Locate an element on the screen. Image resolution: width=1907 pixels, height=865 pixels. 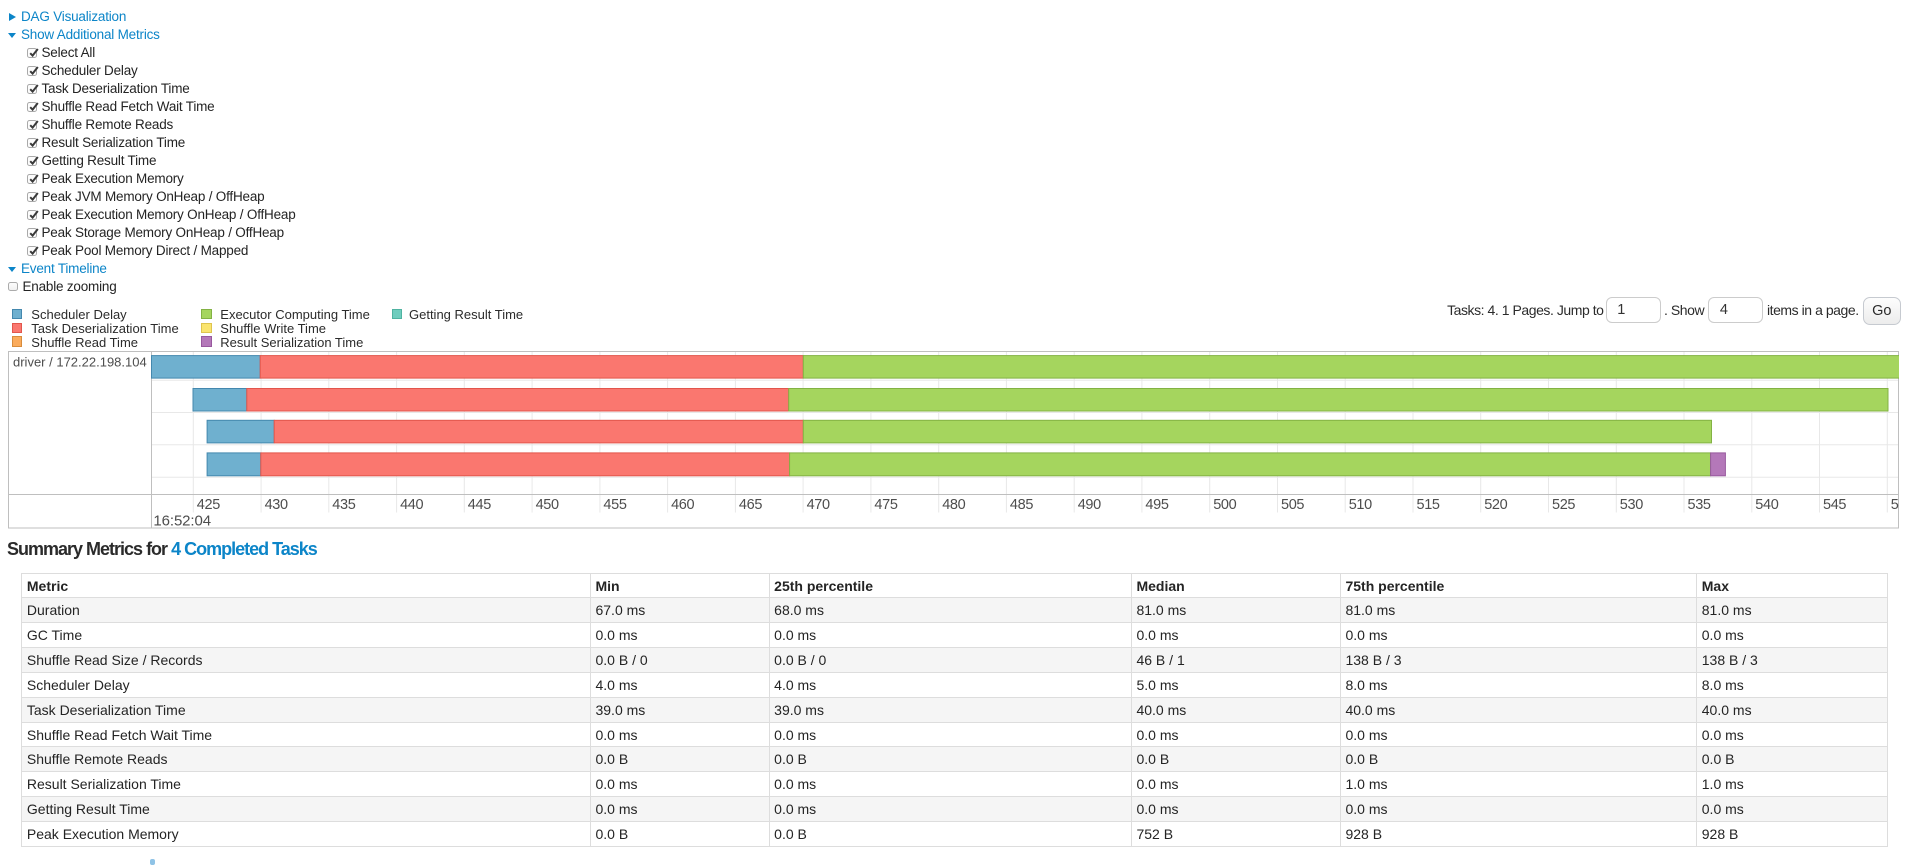
svg-text: 450 is located at coordinates (547, 505).